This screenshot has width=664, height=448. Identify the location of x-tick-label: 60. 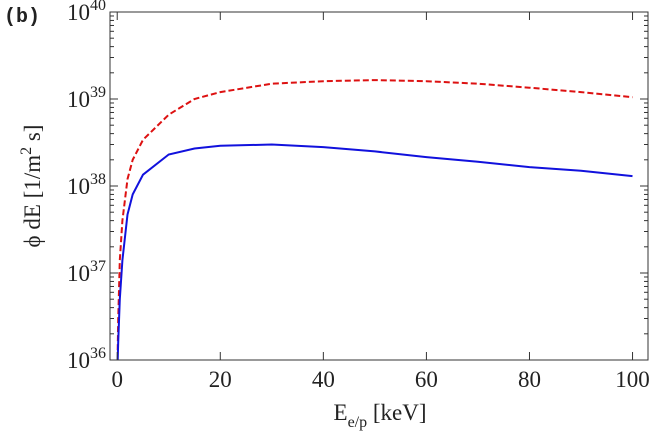
(426, 379).